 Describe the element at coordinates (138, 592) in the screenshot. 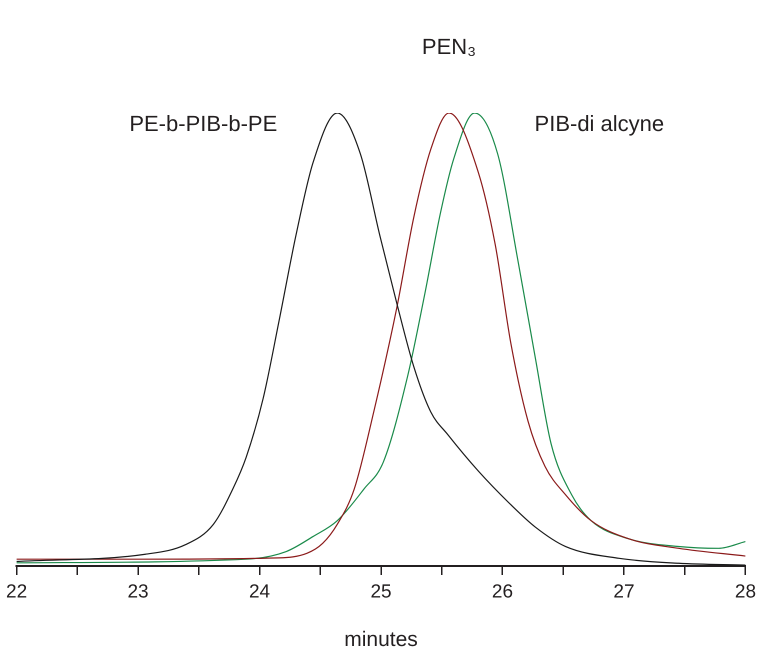

I see `x-tick-label: 23` at that location.